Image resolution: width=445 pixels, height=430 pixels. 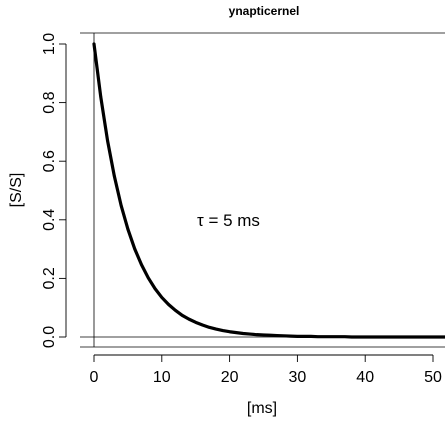 What do you see at coordinates (298, 377) in the screenshot?
I see `x-tick-label: 30` at bounding box center [298, 377].